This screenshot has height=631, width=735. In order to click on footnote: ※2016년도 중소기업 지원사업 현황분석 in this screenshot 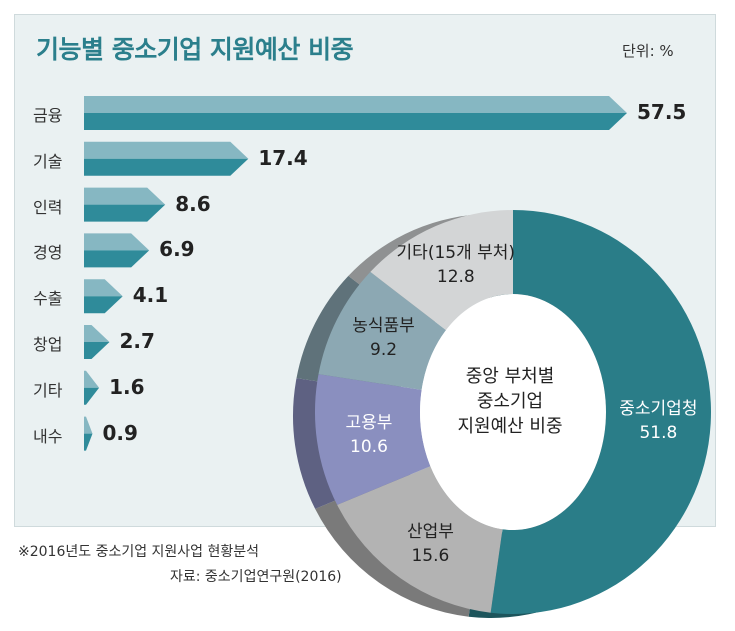, I will do `click(139, 552)`.